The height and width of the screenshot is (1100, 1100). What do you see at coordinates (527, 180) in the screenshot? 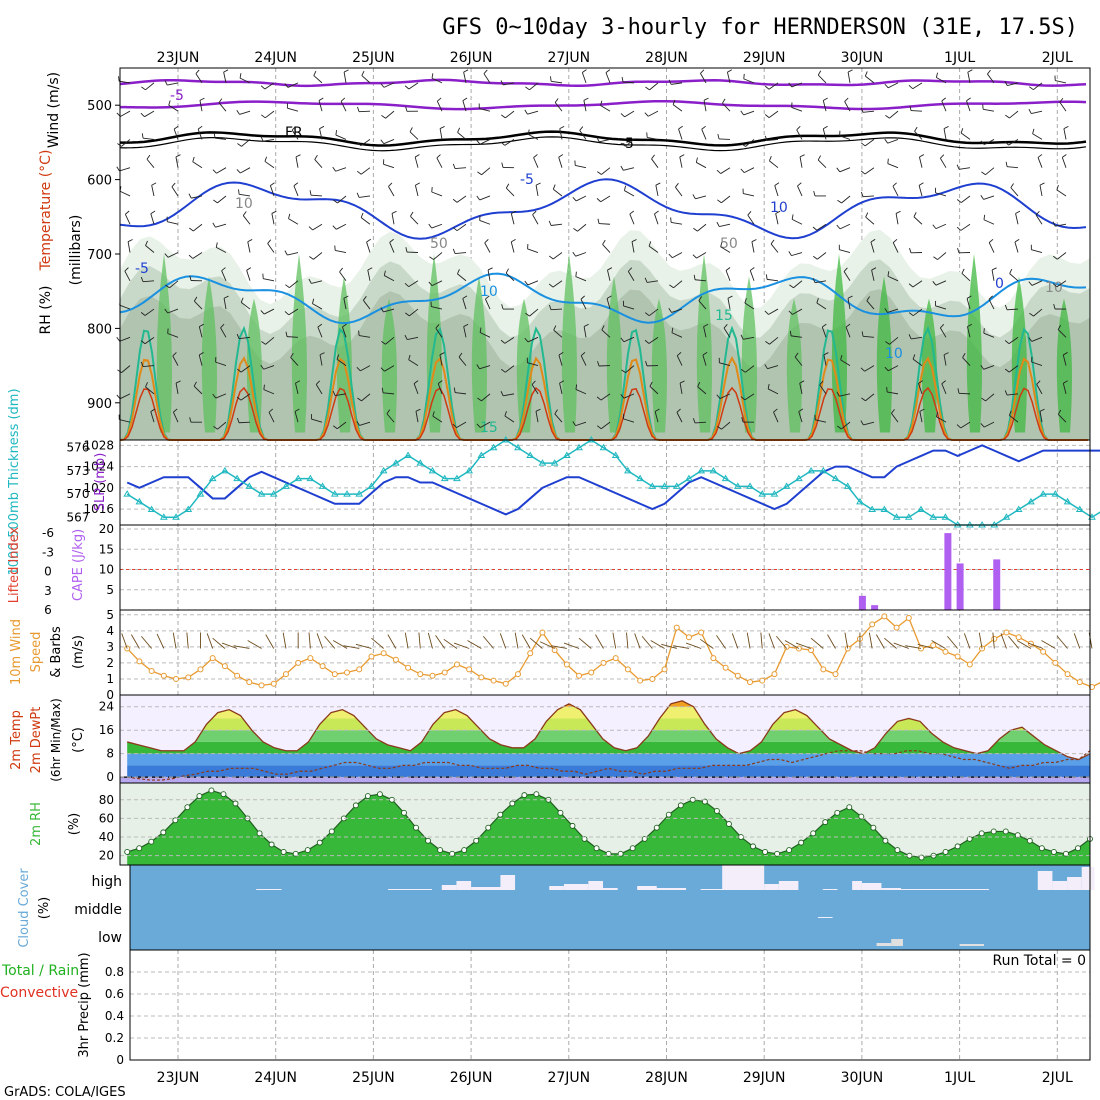
I see `contour-label: -5` at bounding box center [527, 180].